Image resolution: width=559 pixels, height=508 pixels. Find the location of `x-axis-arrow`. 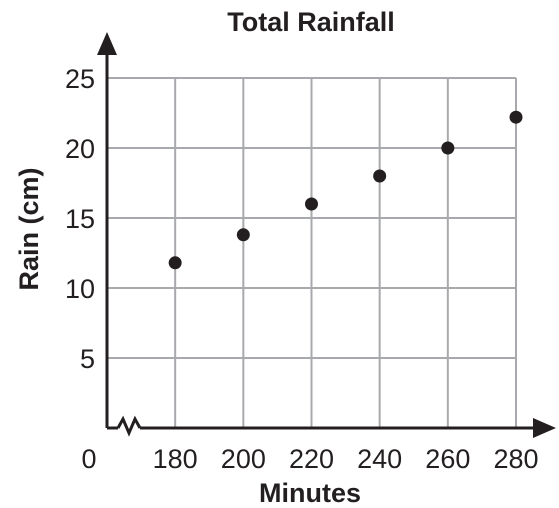

x-axis-arrow is located at coordinates (544, 428).